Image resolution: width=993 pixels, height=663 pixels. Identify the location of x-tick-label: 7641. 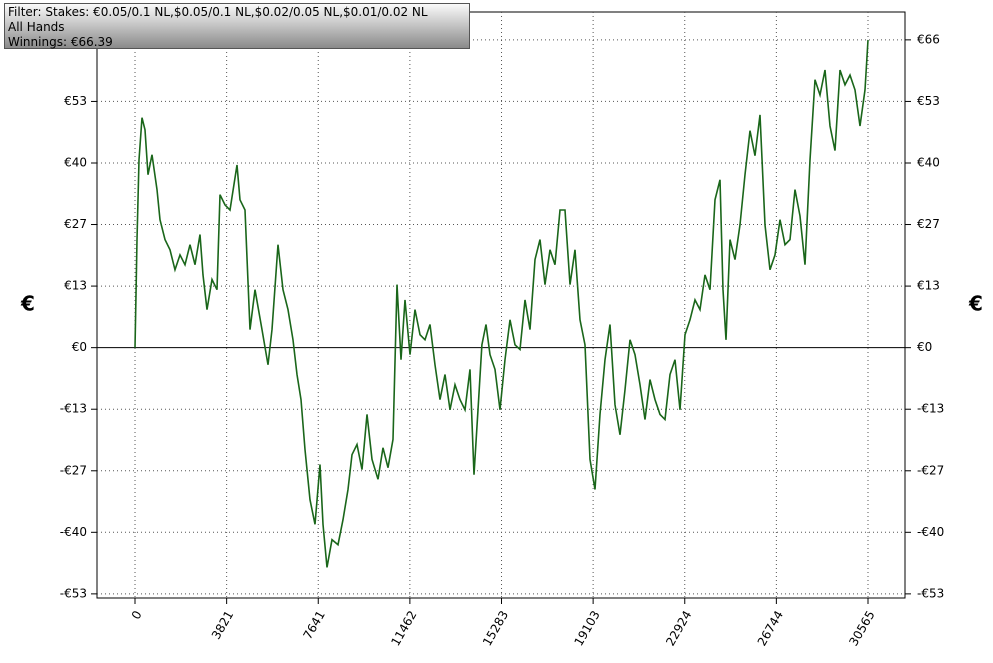
(313, 624).